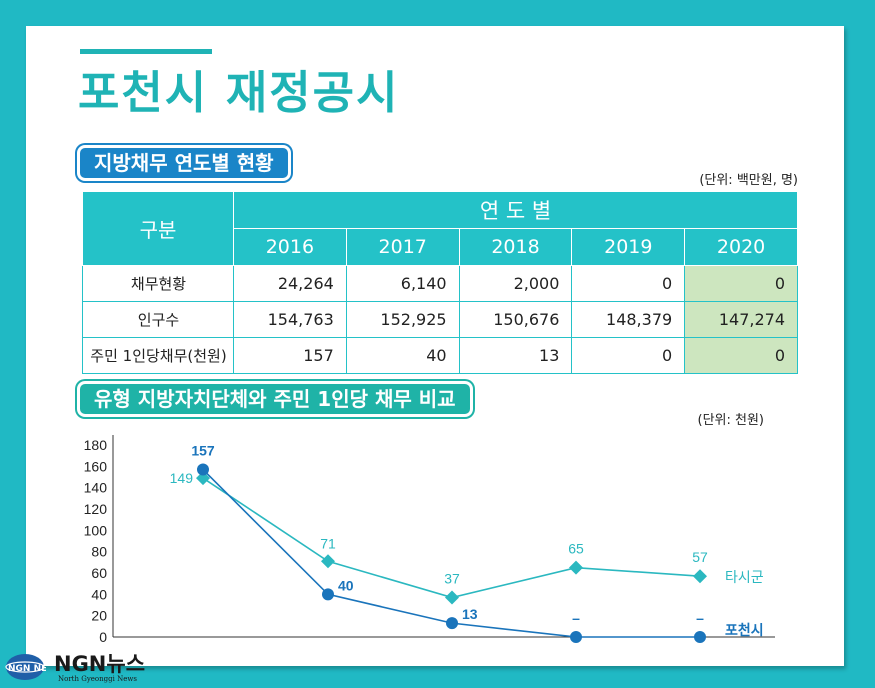  Describe the element at coordinates (96, 445) in the screenshot. I see `y-tick-label: 180` at that location.